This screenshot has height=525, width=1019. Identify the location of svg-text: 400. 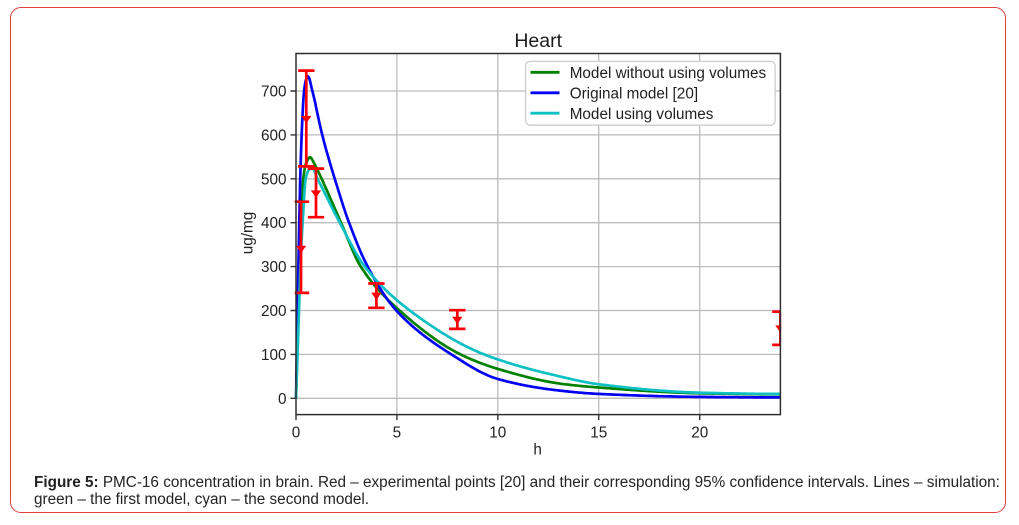
(274, 223).